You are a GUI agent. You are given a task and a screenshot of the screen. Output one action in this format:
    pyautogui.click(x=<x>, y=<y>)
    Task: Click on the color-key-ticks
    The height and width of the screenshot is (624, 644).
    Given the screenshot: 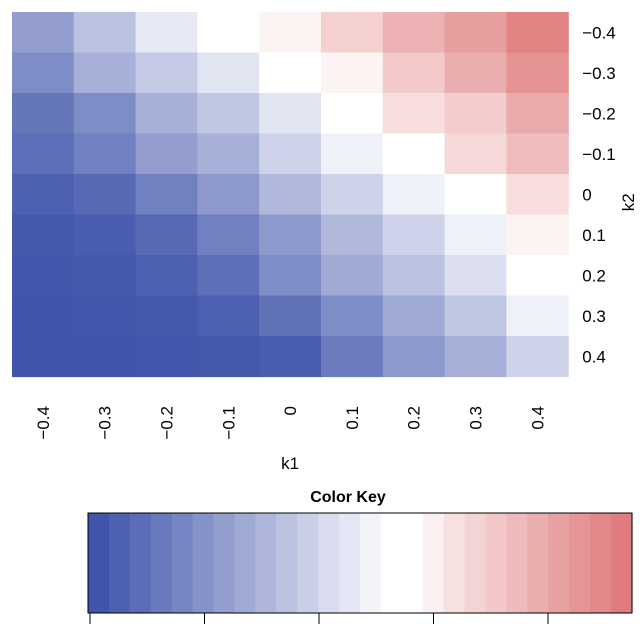 What is the action you would take?
    pyautogui.click(x=319, y=618)
    